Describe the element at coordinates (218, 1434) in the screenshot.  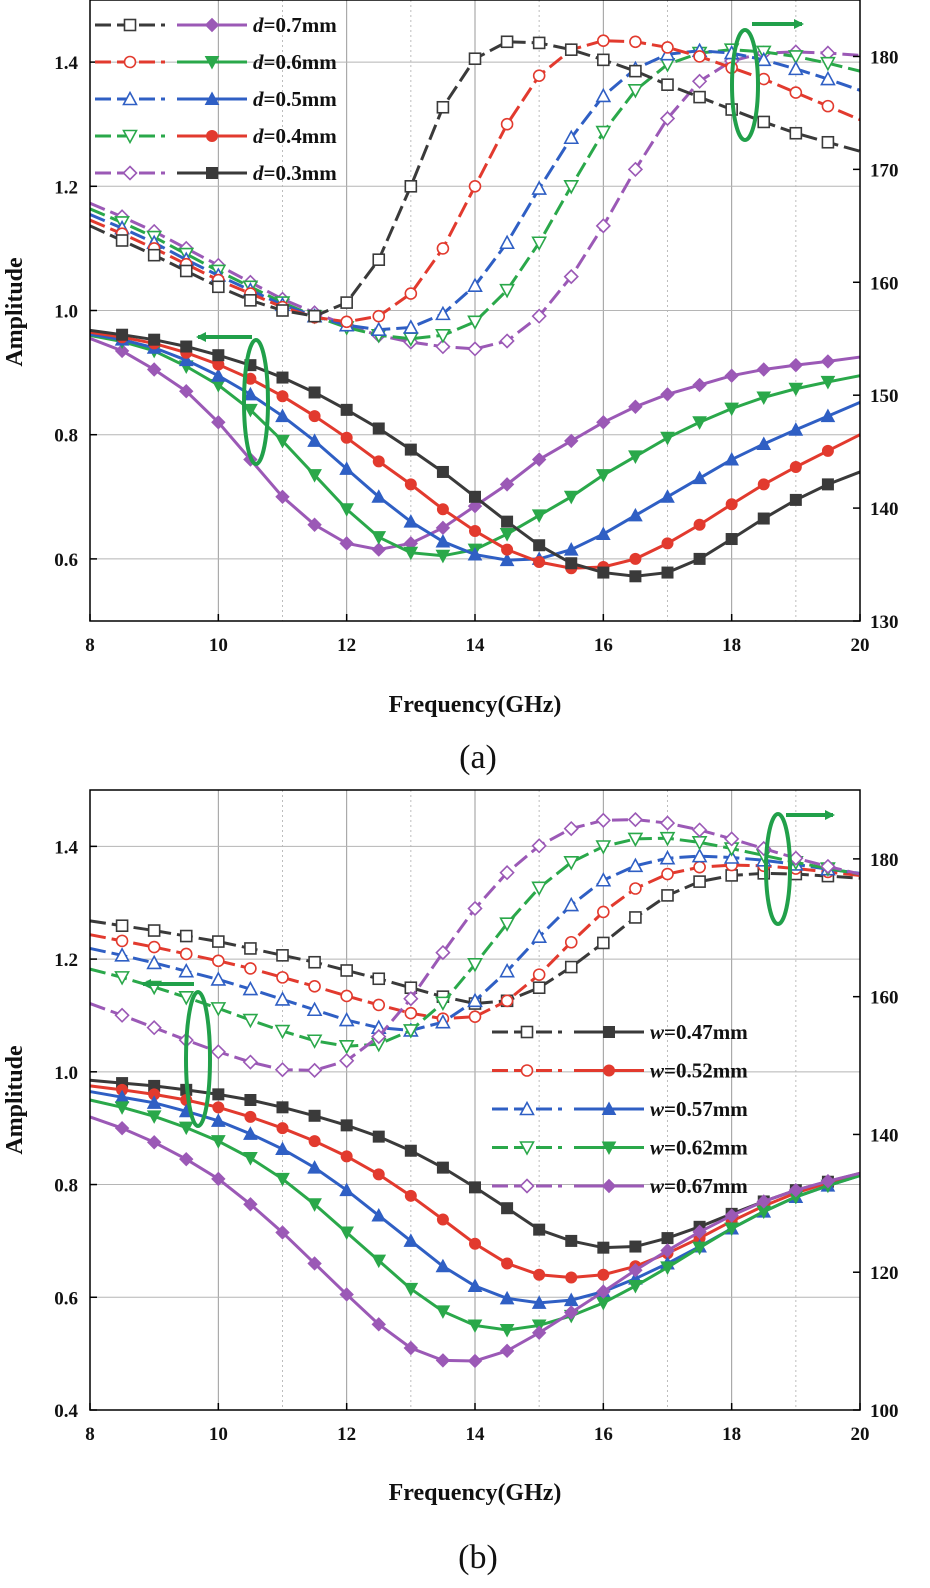
I see `x-tick-label: 10` at that location.